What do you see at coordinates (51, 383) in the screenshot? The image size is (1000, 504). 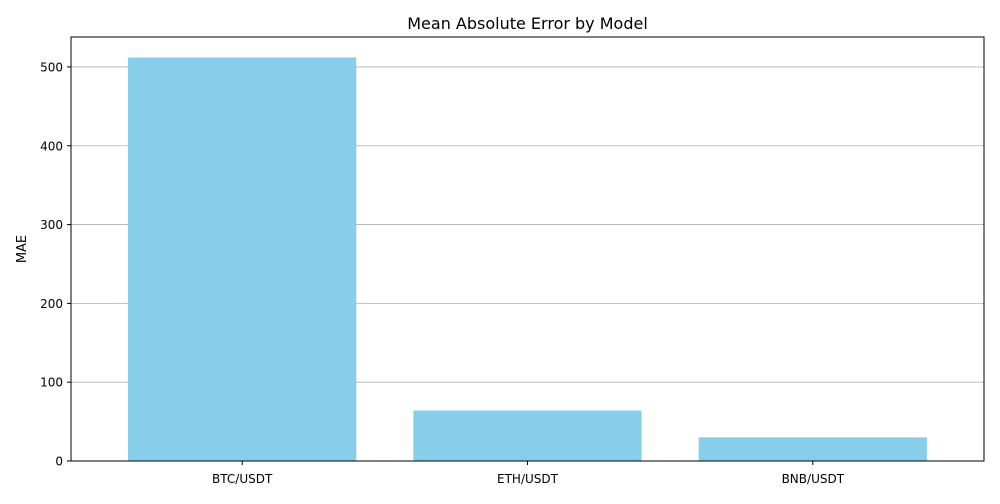 I see `y-tick-label-100: 100` at bounding box center [51, 383].